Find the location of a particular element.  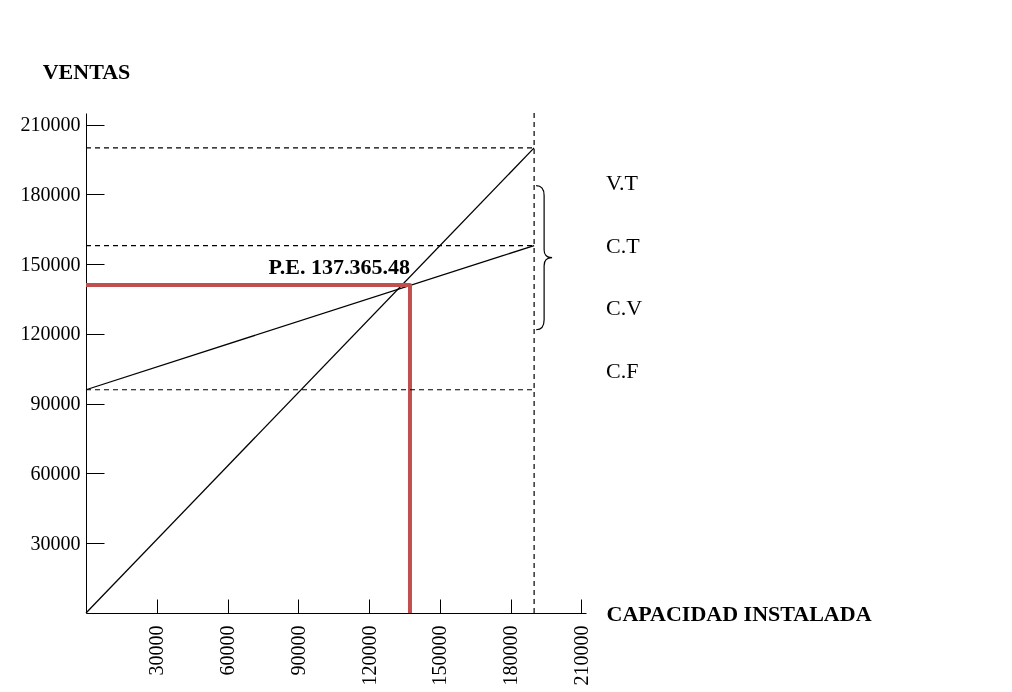

text: C.V is located at coordinates (624, 307).